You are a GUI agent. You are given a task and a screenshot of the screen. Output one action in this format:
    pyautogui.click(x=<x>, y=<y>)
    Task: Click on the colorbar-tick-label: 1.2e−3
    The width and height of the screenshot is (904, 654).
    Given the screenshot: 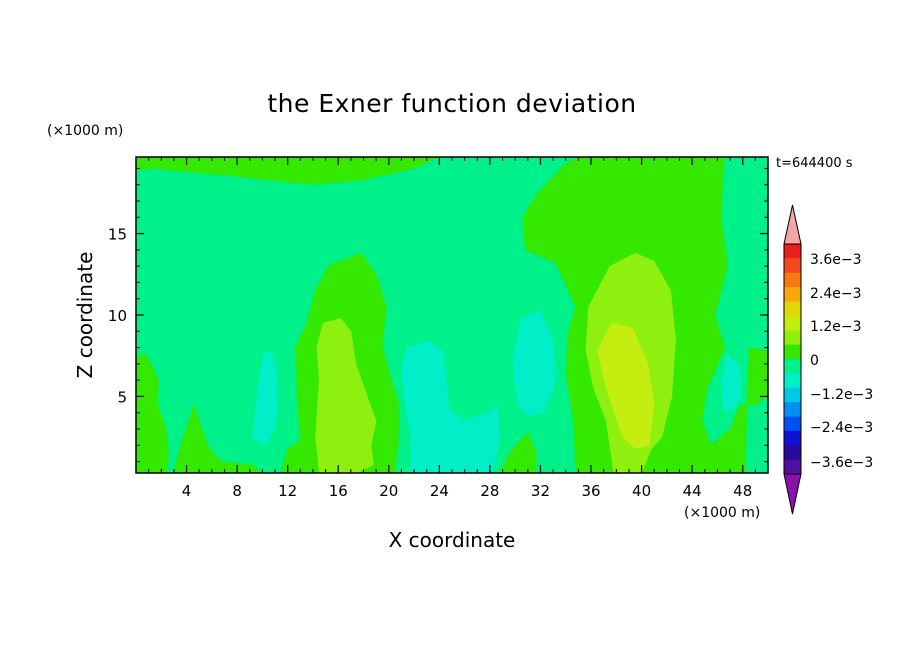 What is the action you would take?
    pyautogui.click(x=836, y=327)
    